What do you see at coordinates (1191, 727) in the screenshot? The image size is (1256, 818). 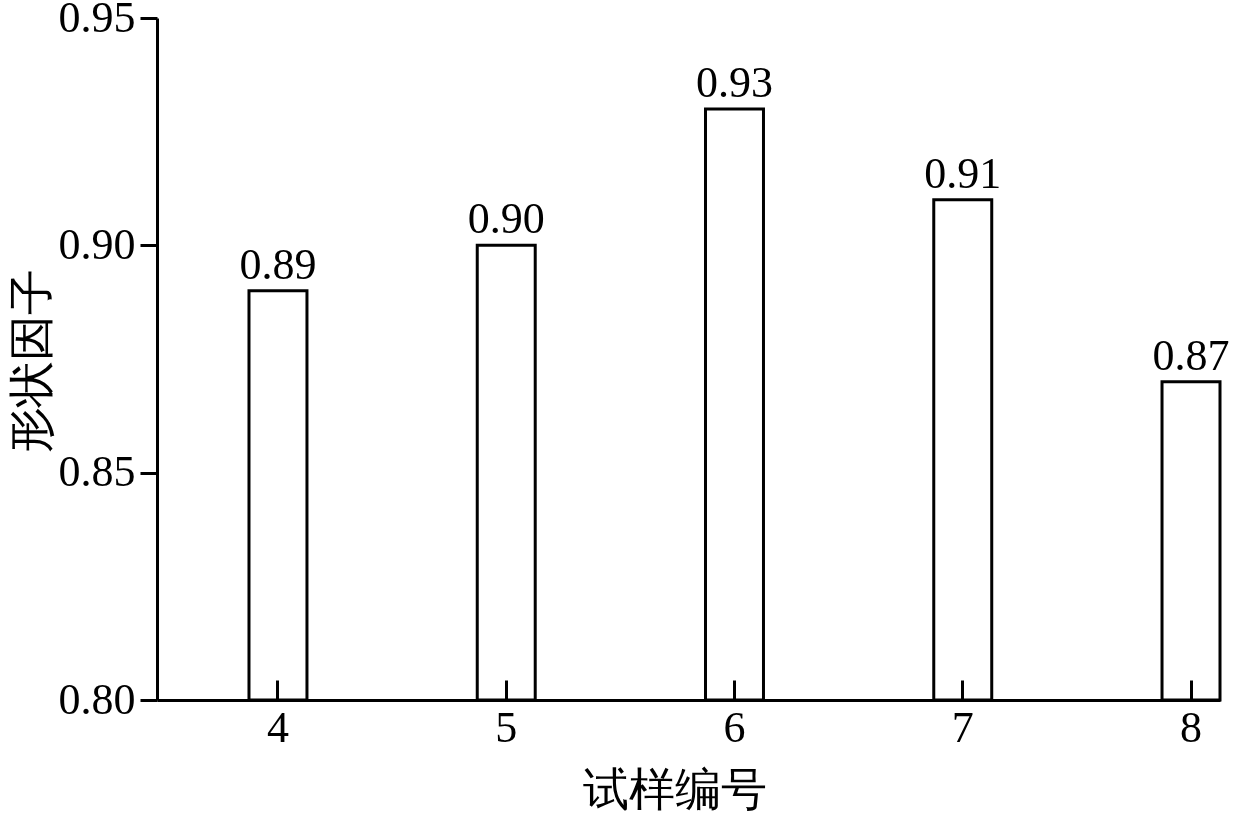 I see `x-tick-label: 8` at bounding box center [1191, 727].